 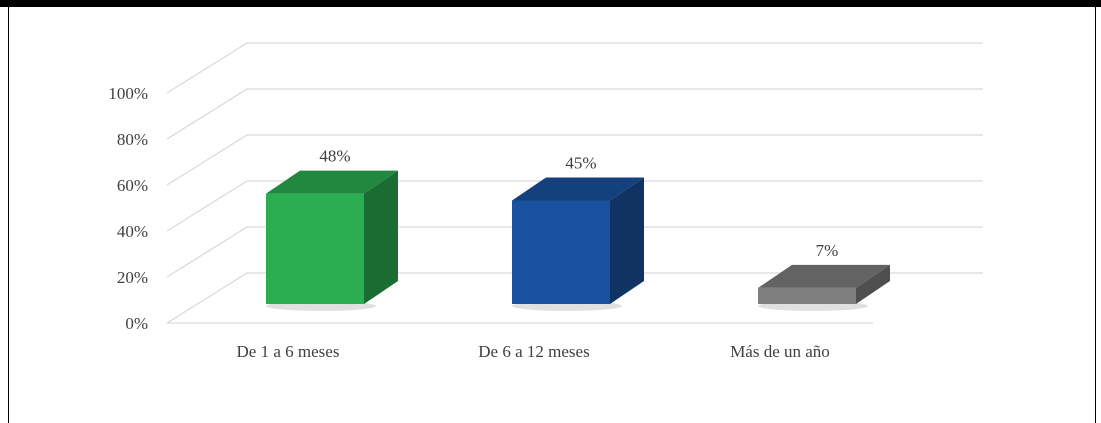 I want to click on y-tick-label-60: 60%, so click(x=132, y=185).